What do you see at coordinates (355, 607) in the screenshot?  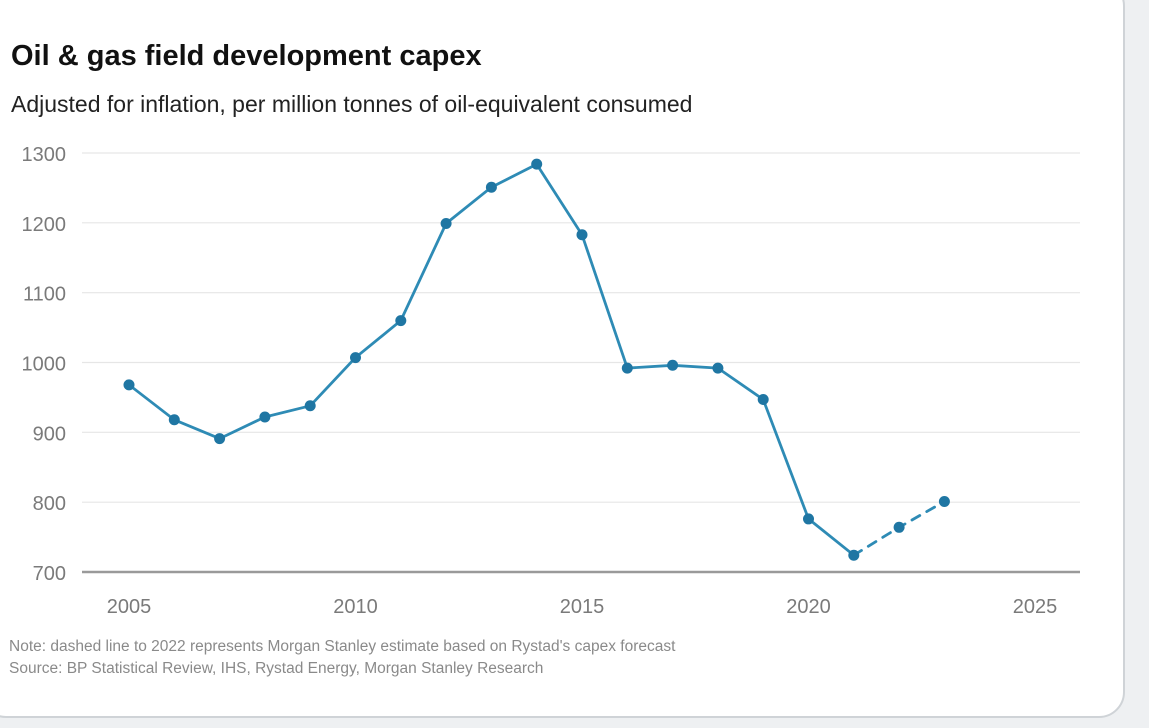 I see `x-tick-label: 2010` at bounding box center [355, 607].